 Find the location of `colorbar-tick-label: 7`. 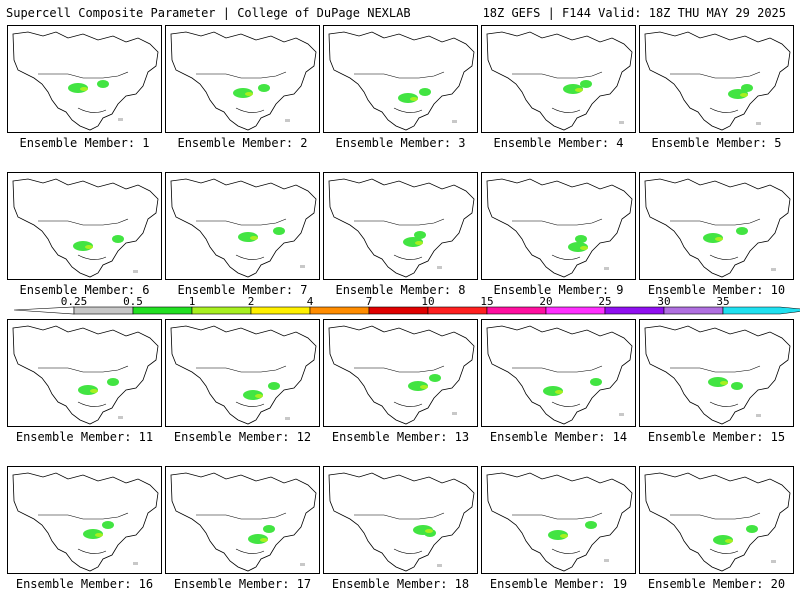

colorbar-tick-label: 7 is located at coordinates (369, 302).